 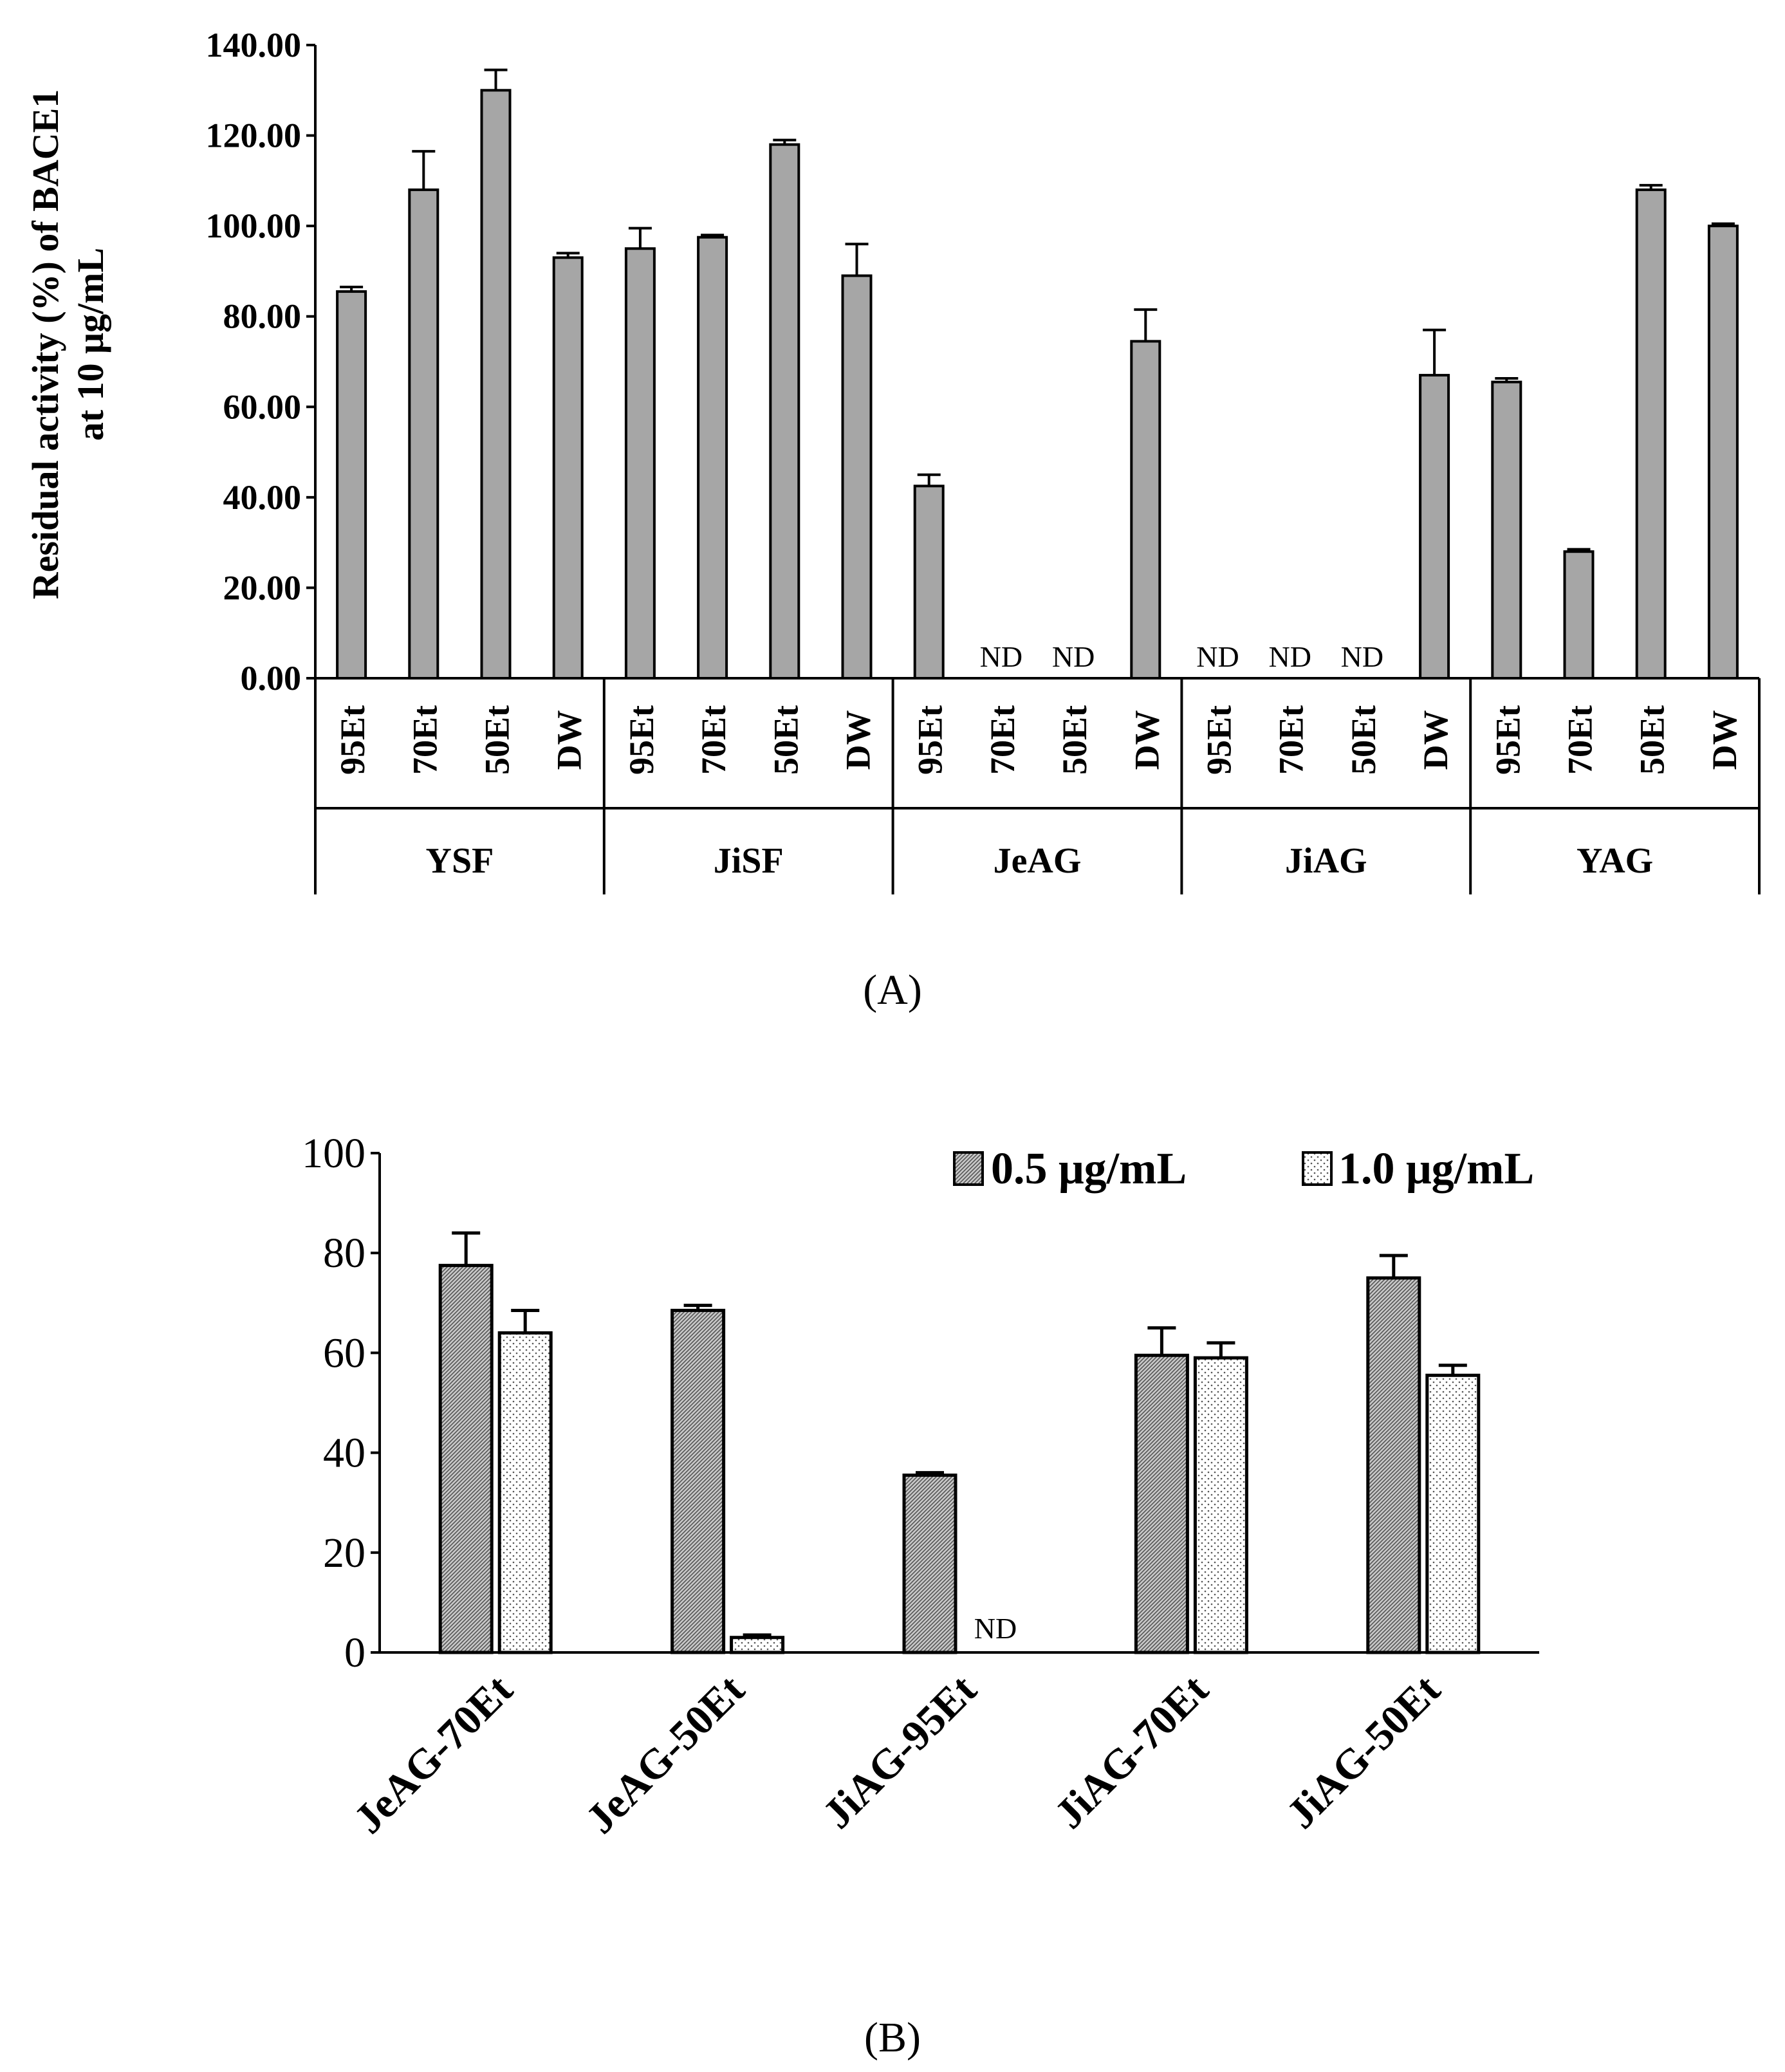 What do you see at coordinates (262, 316) in the screenshot?
I see `panel-a-y-tick-label: 80.00` at bounding box center [262, 316].